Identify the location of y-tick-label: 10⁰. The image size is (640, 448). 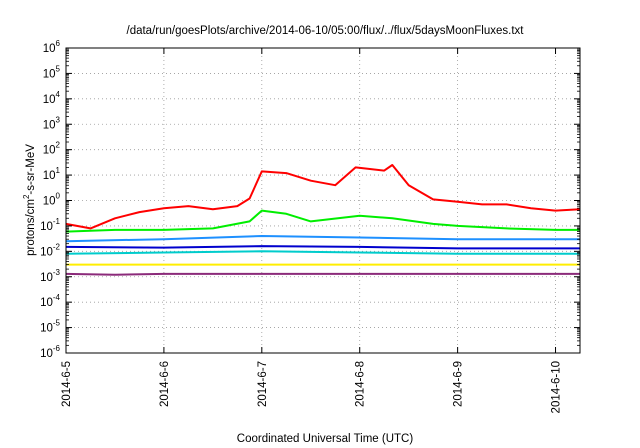
(52, 200).